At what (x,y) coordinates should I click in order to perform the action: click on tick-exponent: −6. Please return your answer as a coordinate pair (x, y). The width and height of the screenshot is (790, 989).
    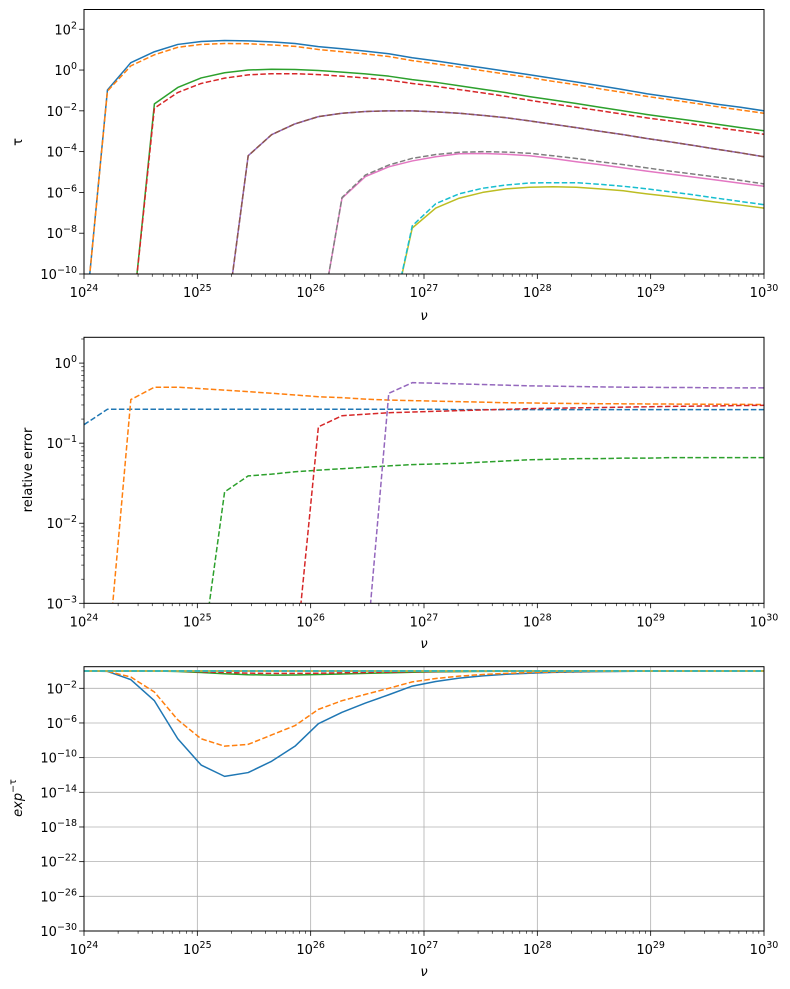
    Looking at the image, I should click on (70, 188).